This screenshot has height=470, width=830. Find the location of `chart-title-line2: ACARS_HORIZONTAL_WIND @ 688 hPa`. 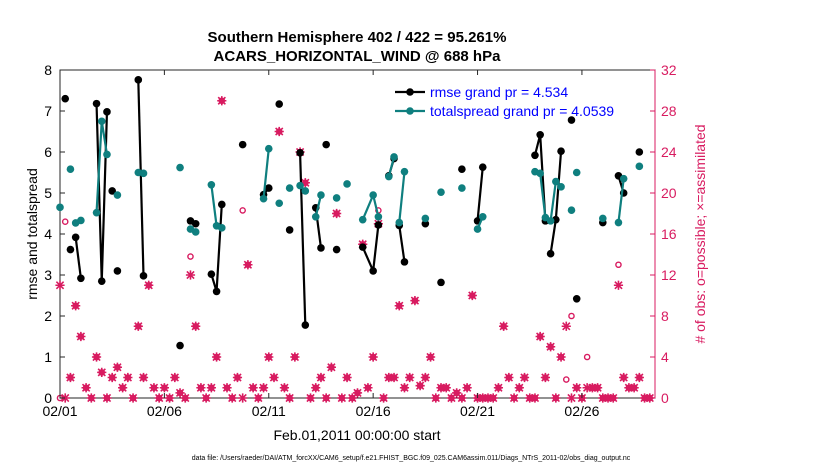

chart-title-line2: ACARS_HORIZONTAL_WIND @ 688 hPa is located at coordinates (358, 56).